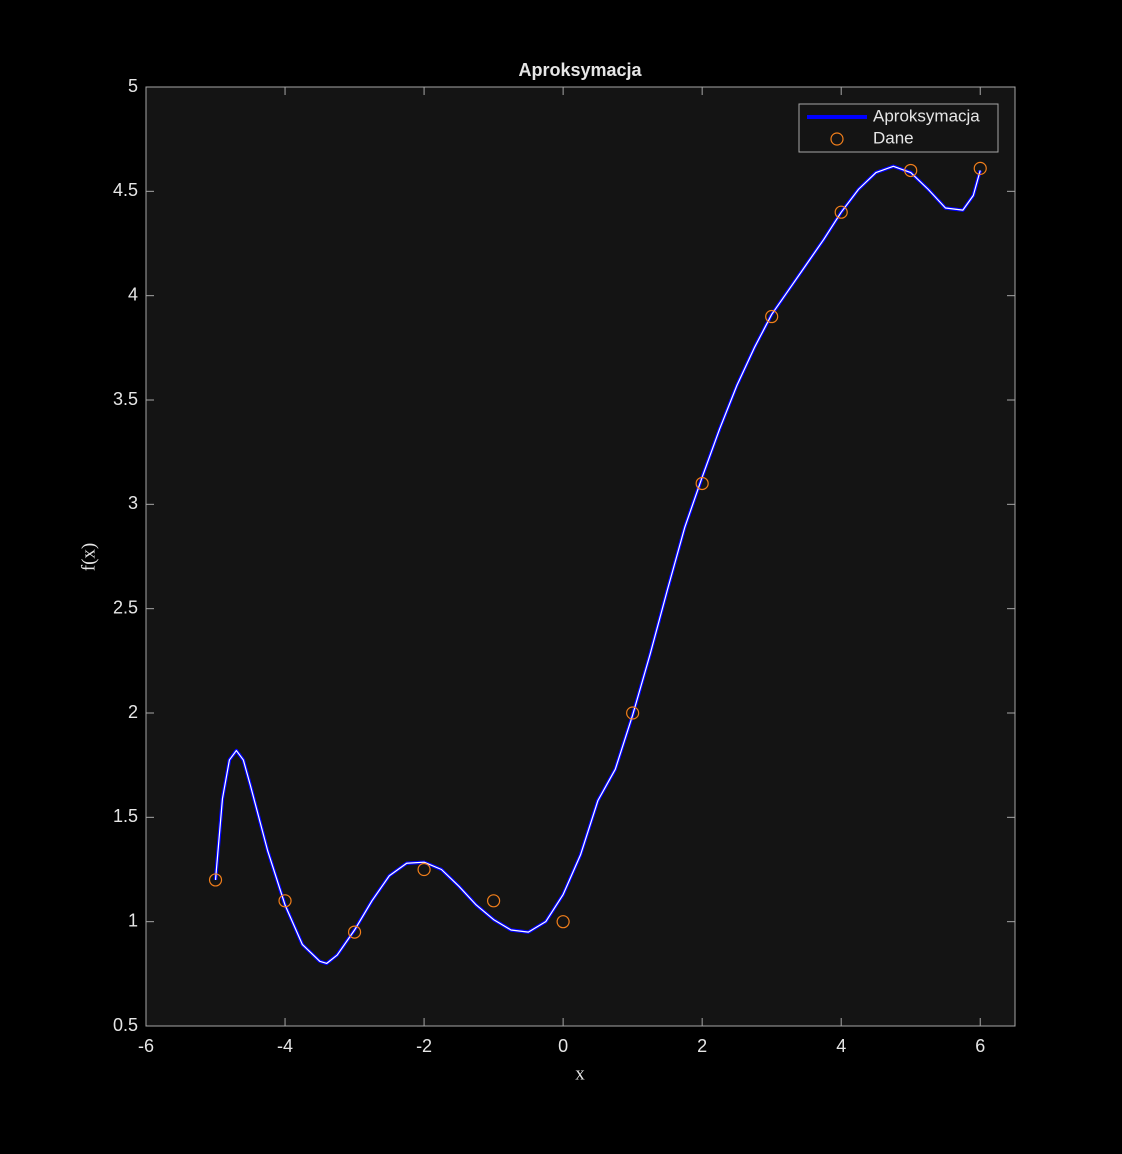 This screenshot has width=1122, height=1154. Describe the element at coordinates (133, 294) in the screenshot. I see `y-tick-label: 4` at that location.